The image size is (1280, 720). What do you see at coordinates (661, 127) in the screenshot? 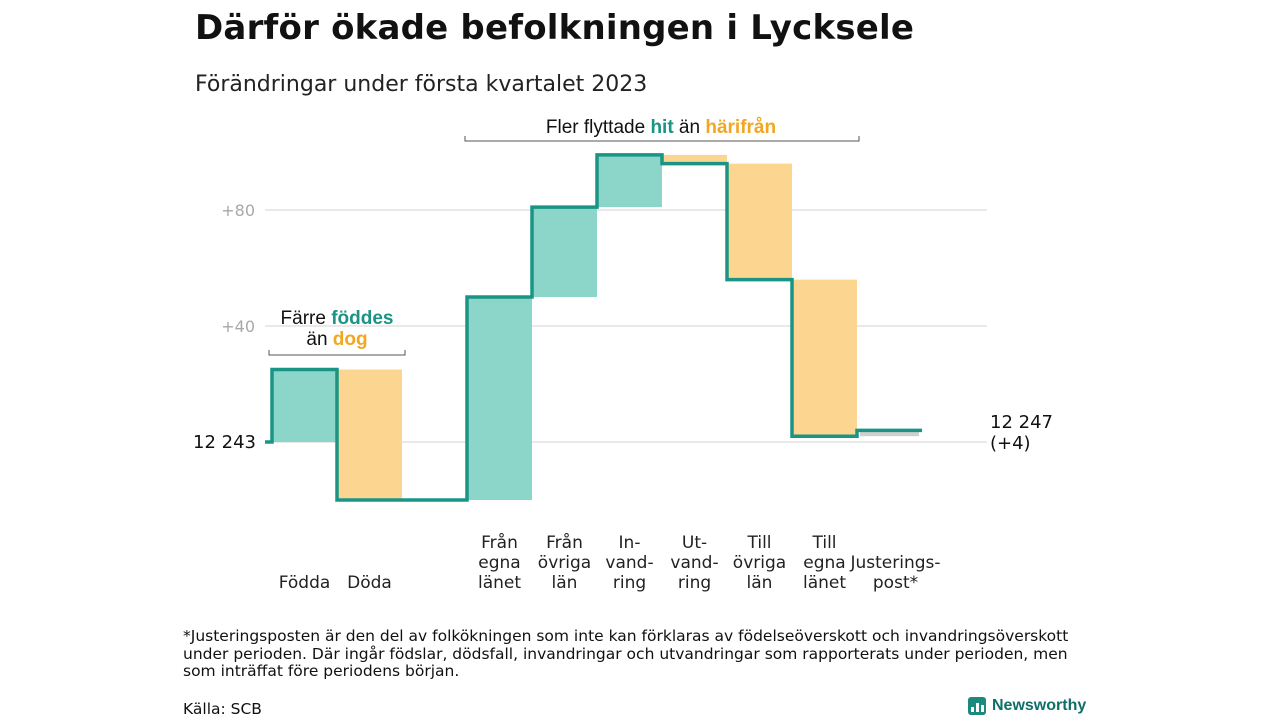
I see `migration-annotation: Fler flyttade hit än härifrån` at bounding box center [661, 127].